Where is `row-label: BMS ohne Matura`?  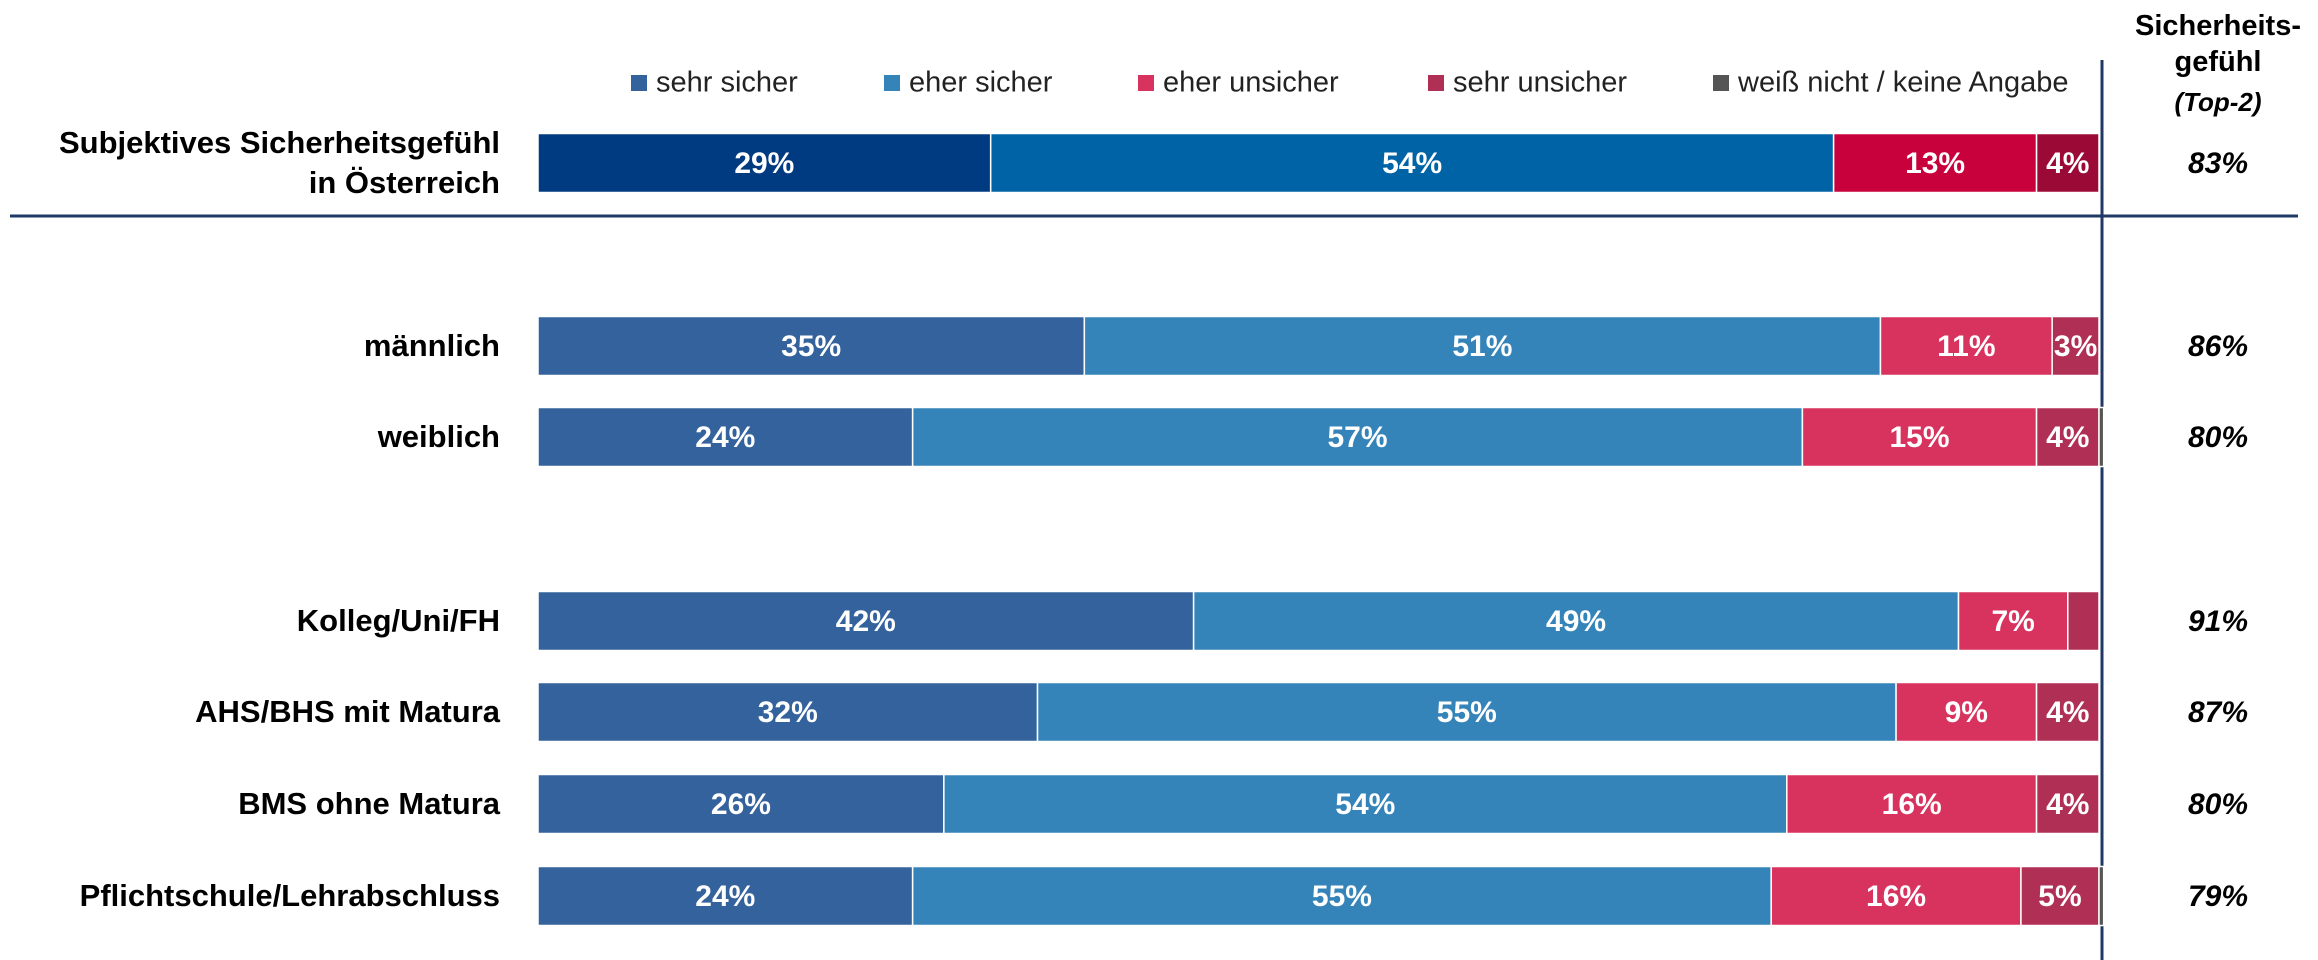 row-label: BMS ohne Matura is located at coordinates (369, 803).